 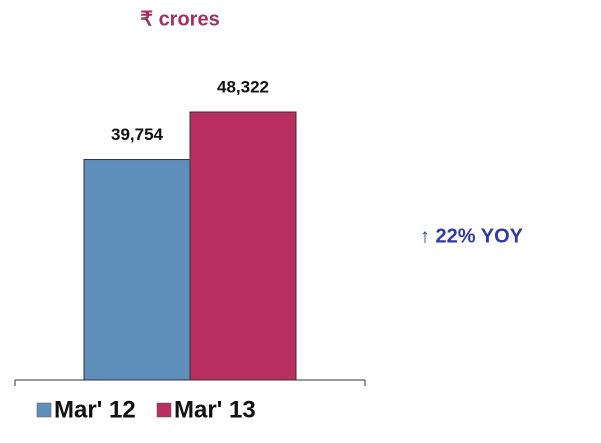 I want to click on value-label: 48,322, so click(x=243, y=86).